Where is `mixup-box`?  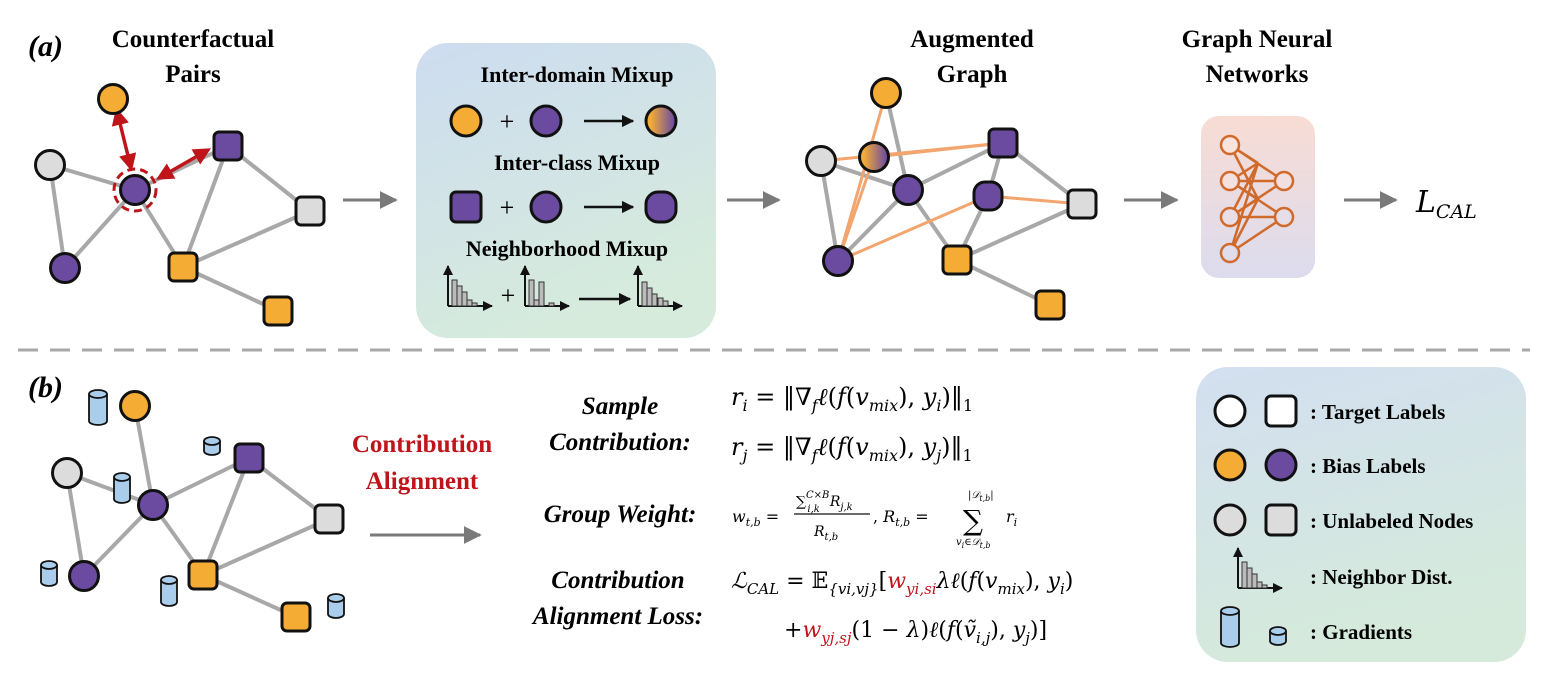 mixup-box is located at coordinates (566, 190).